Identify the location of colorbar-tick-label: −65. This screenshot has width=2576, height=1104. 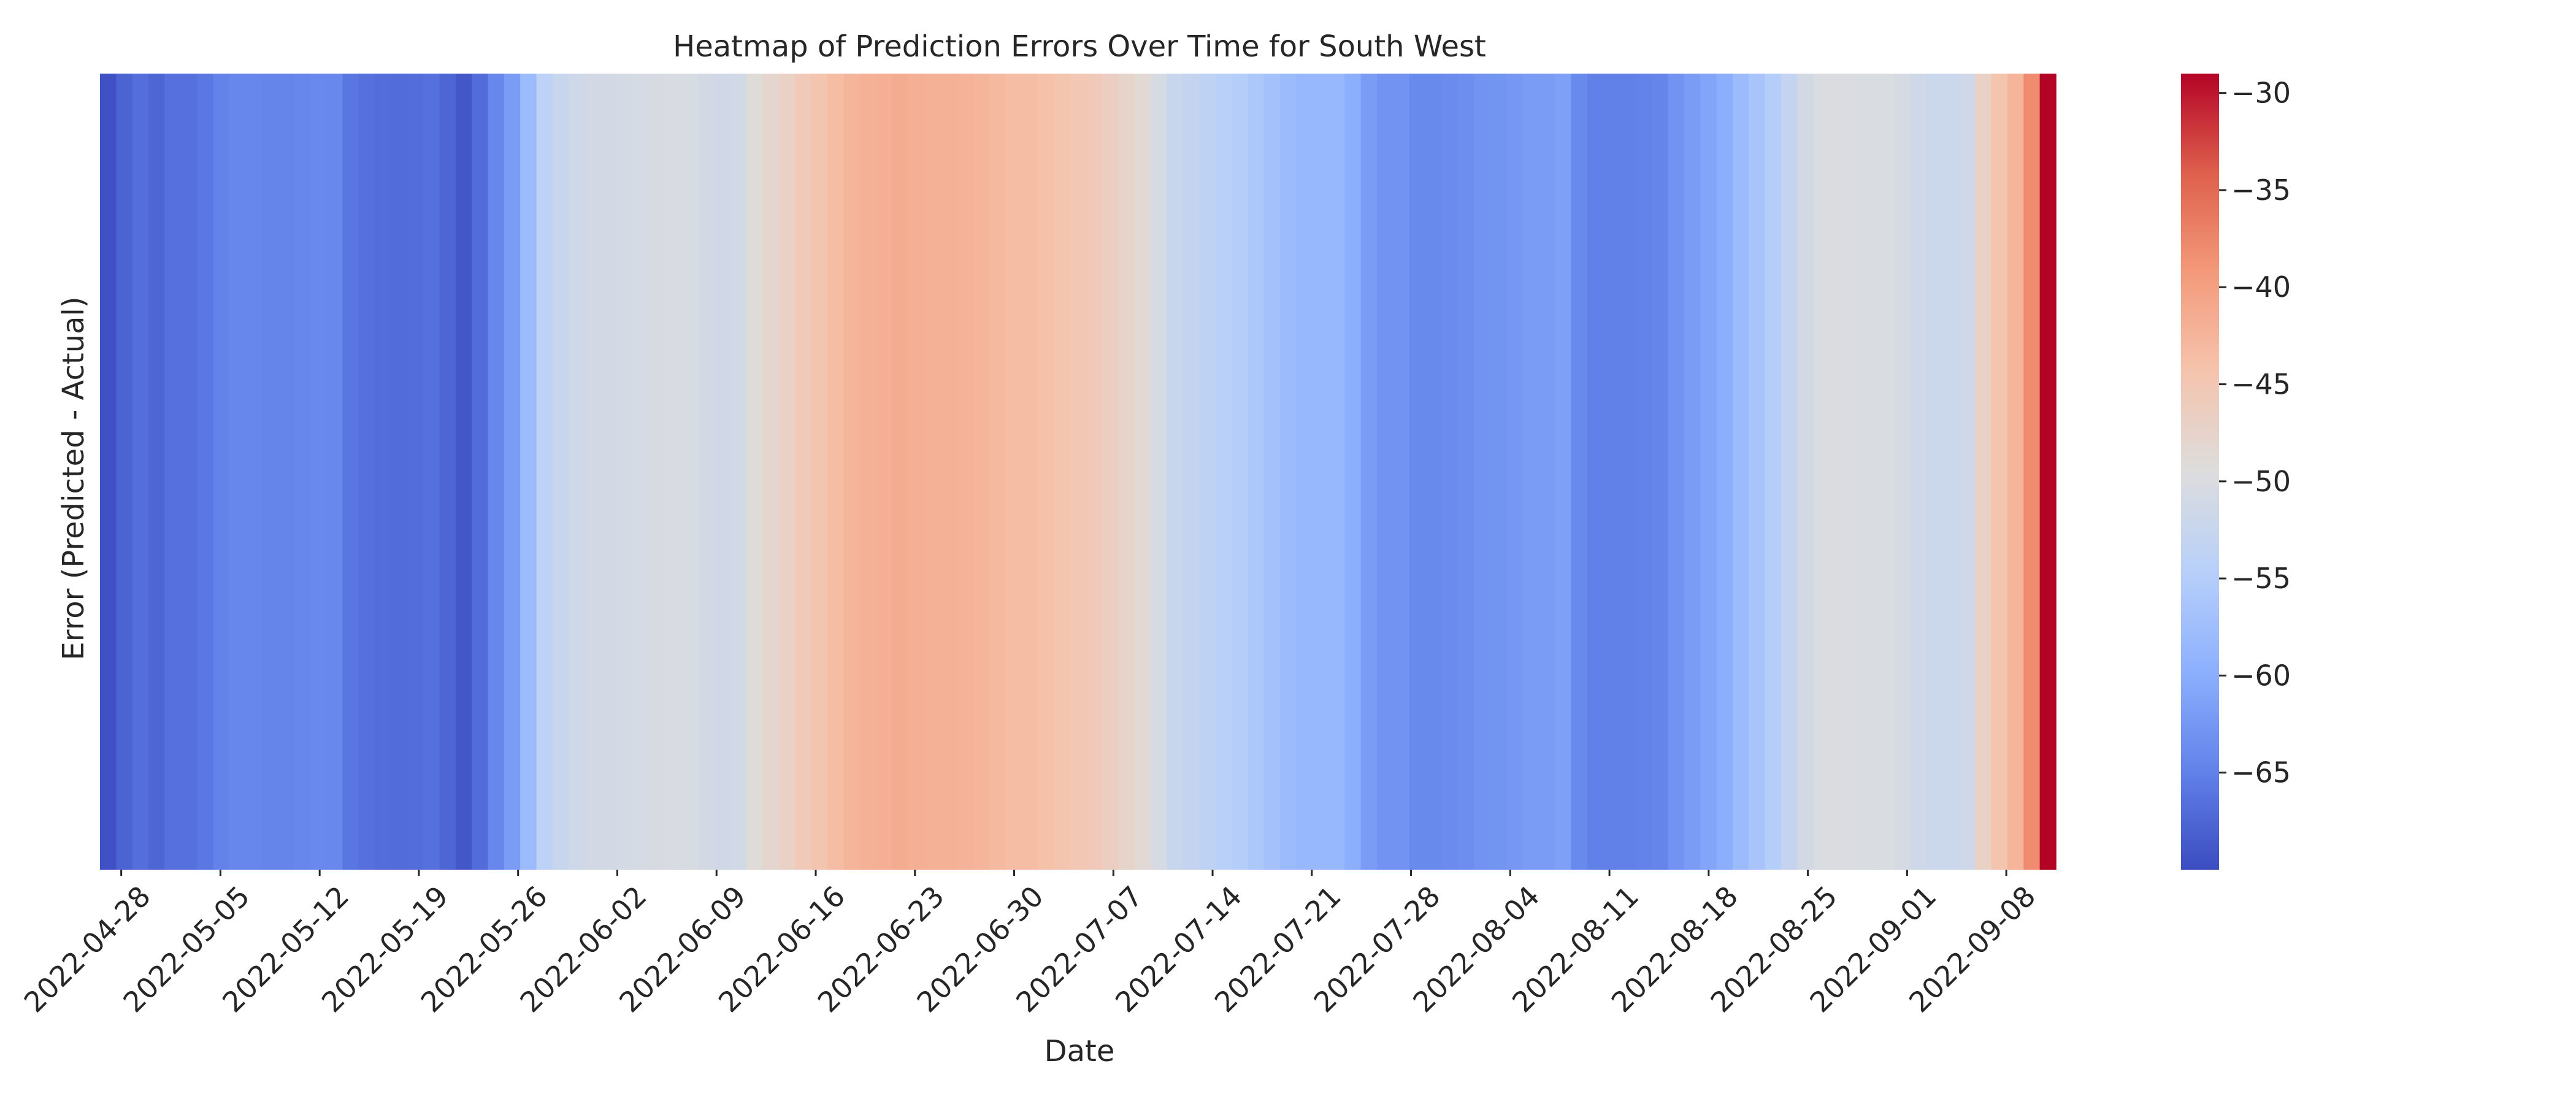
(2261, 772).